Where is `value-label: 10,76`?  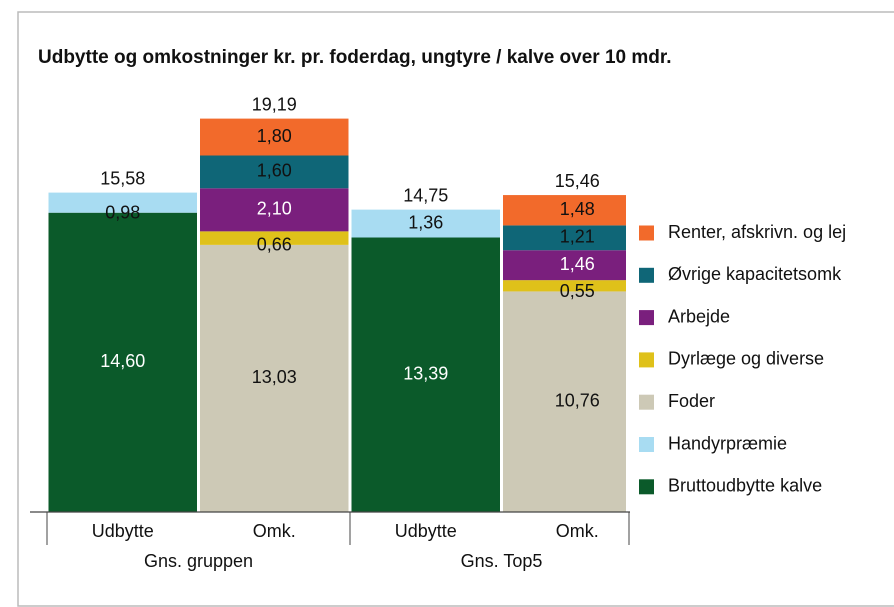
value-label: 10,76 is located at coordinates (577, 400).